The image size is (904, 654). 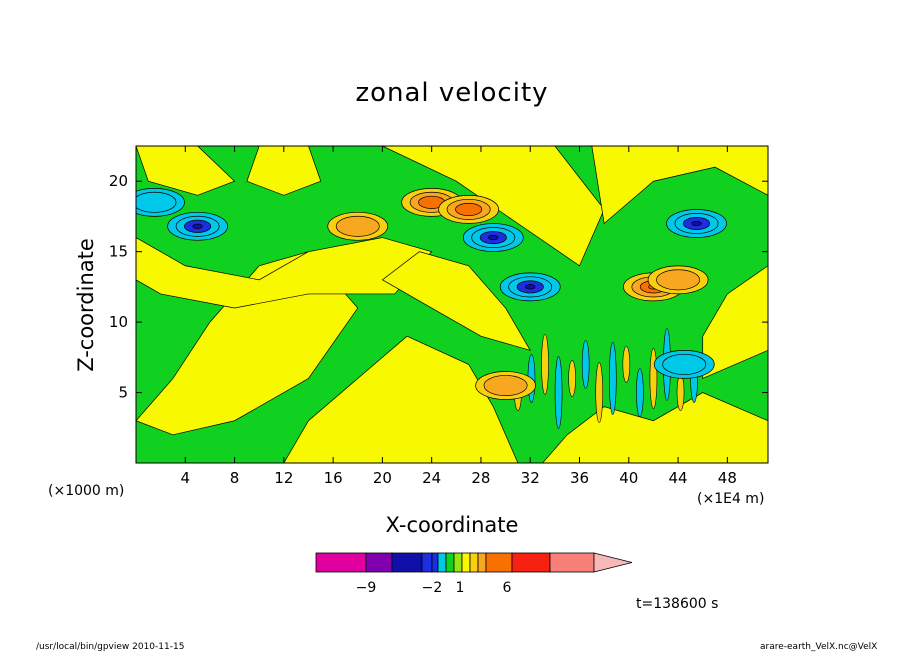 What do you see at coordinates (678, 478) in the screenshot?
I see `x-tick-label: 44` at bounding box center [678, 478].